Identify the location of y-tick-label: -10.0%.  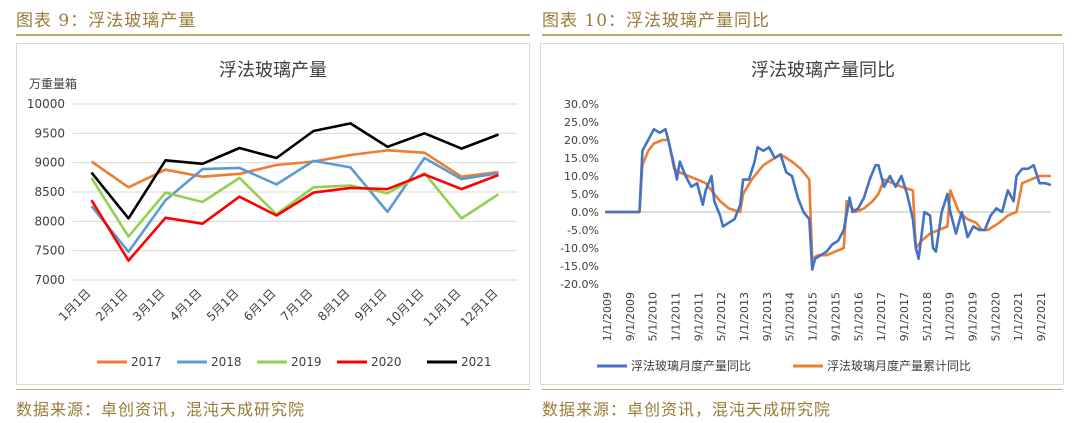
(579, 248).